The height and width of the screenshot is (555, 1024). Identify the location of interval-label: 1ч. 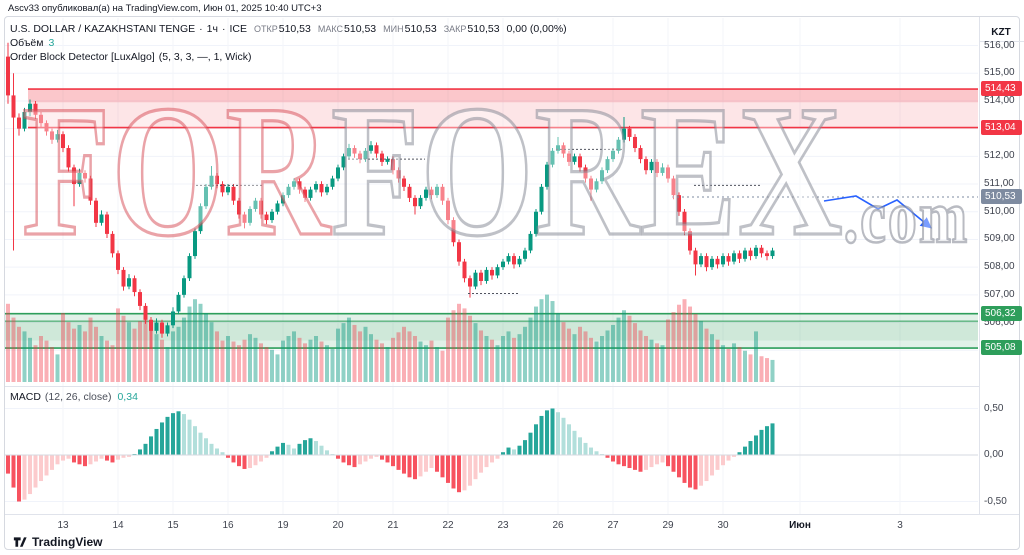
(212, 29).